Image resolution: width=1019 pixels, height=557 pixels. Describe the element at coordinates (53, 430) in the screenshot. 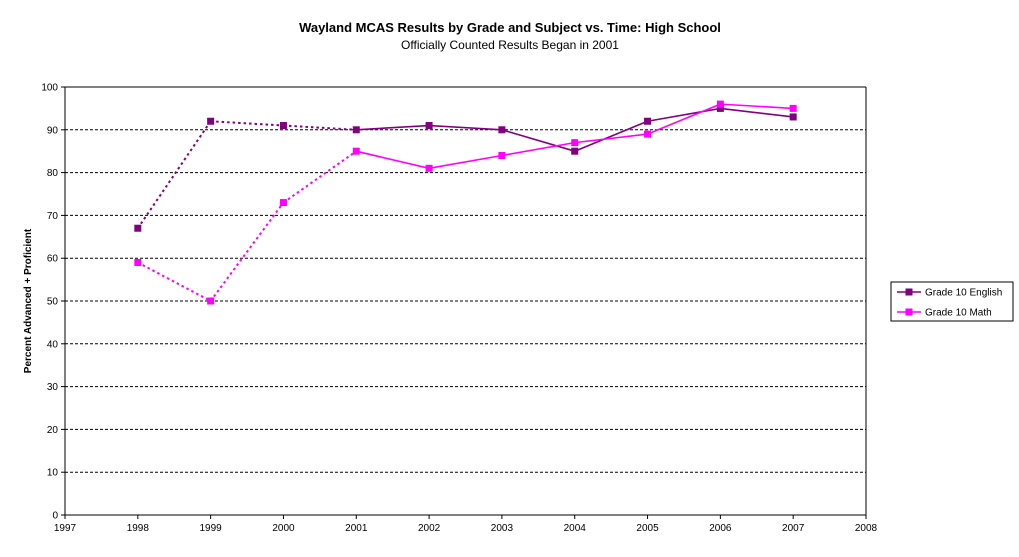

I see `y-tick-label: 20` at that location.